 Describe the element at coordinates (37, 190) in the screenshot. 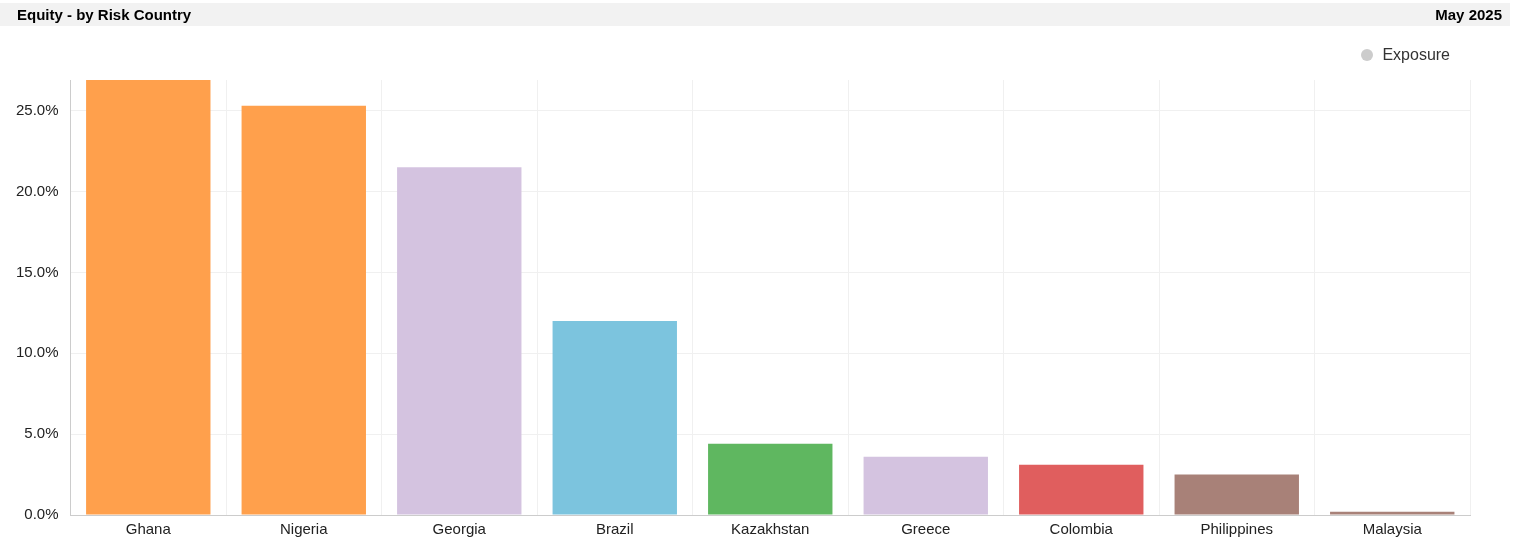

I see `y-tick-label: 20.0%` at that location.